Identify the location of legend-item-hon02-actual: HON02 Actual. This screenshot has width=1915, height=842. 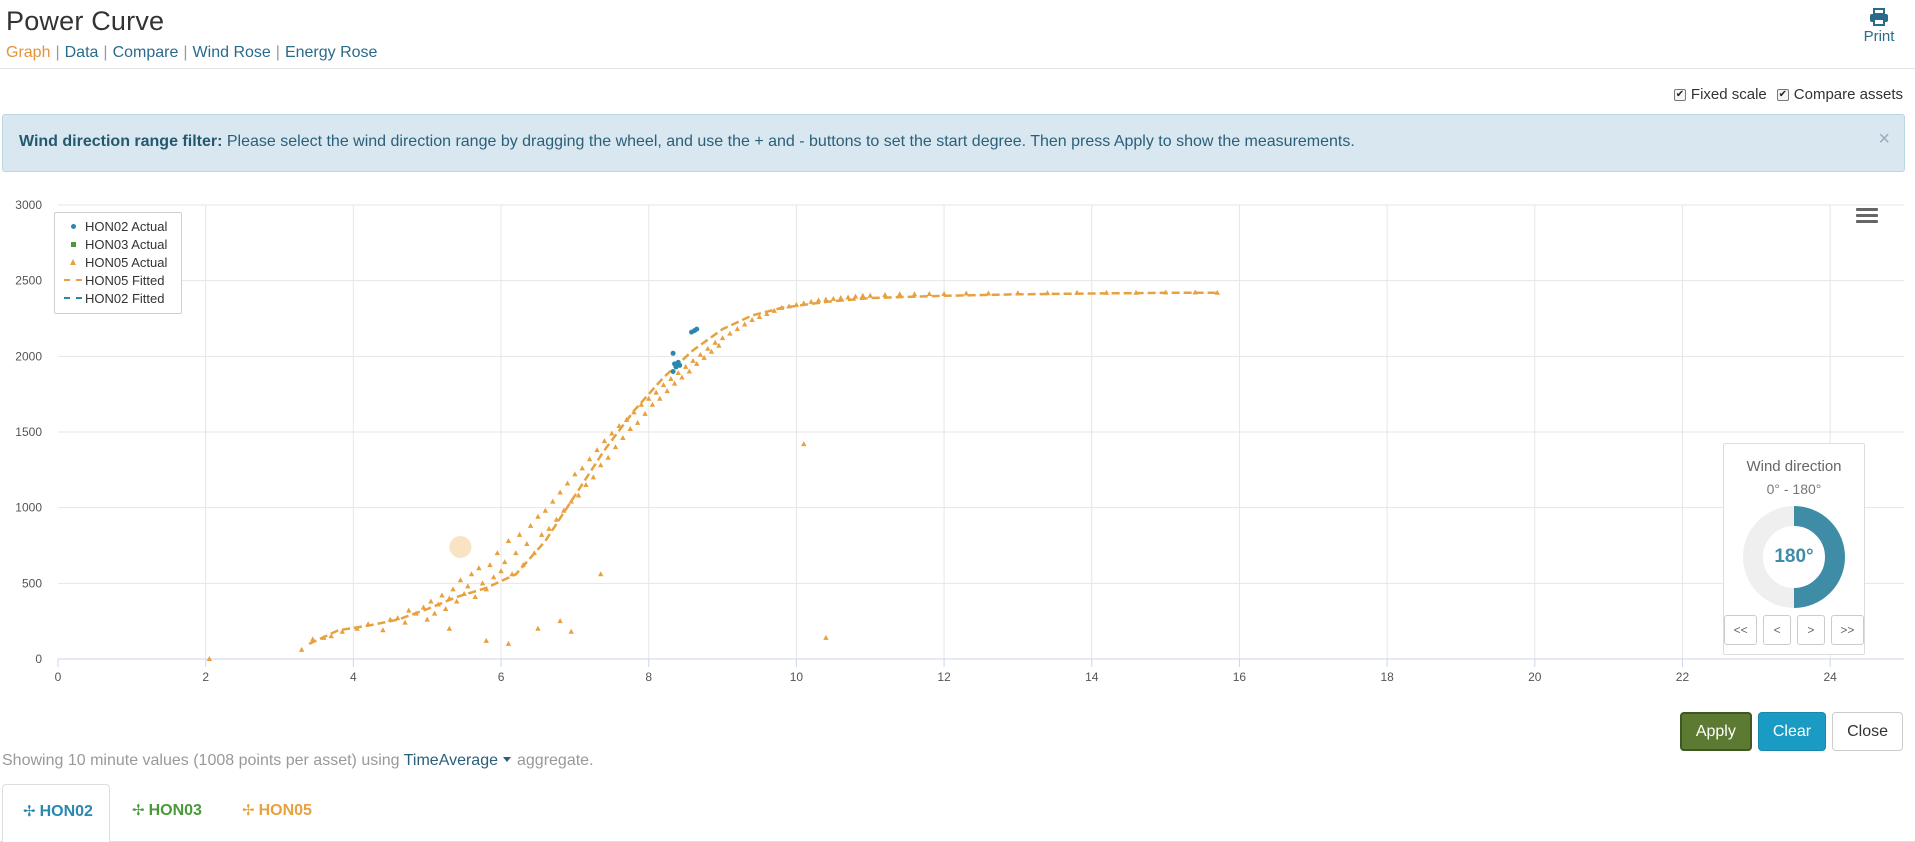
(118, 226).